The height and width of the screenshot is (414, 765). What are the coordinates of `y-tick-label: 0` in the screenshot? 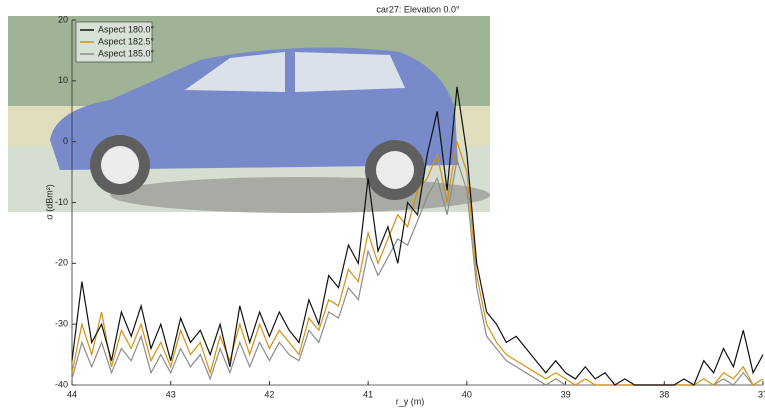 It's located at (65, 141).